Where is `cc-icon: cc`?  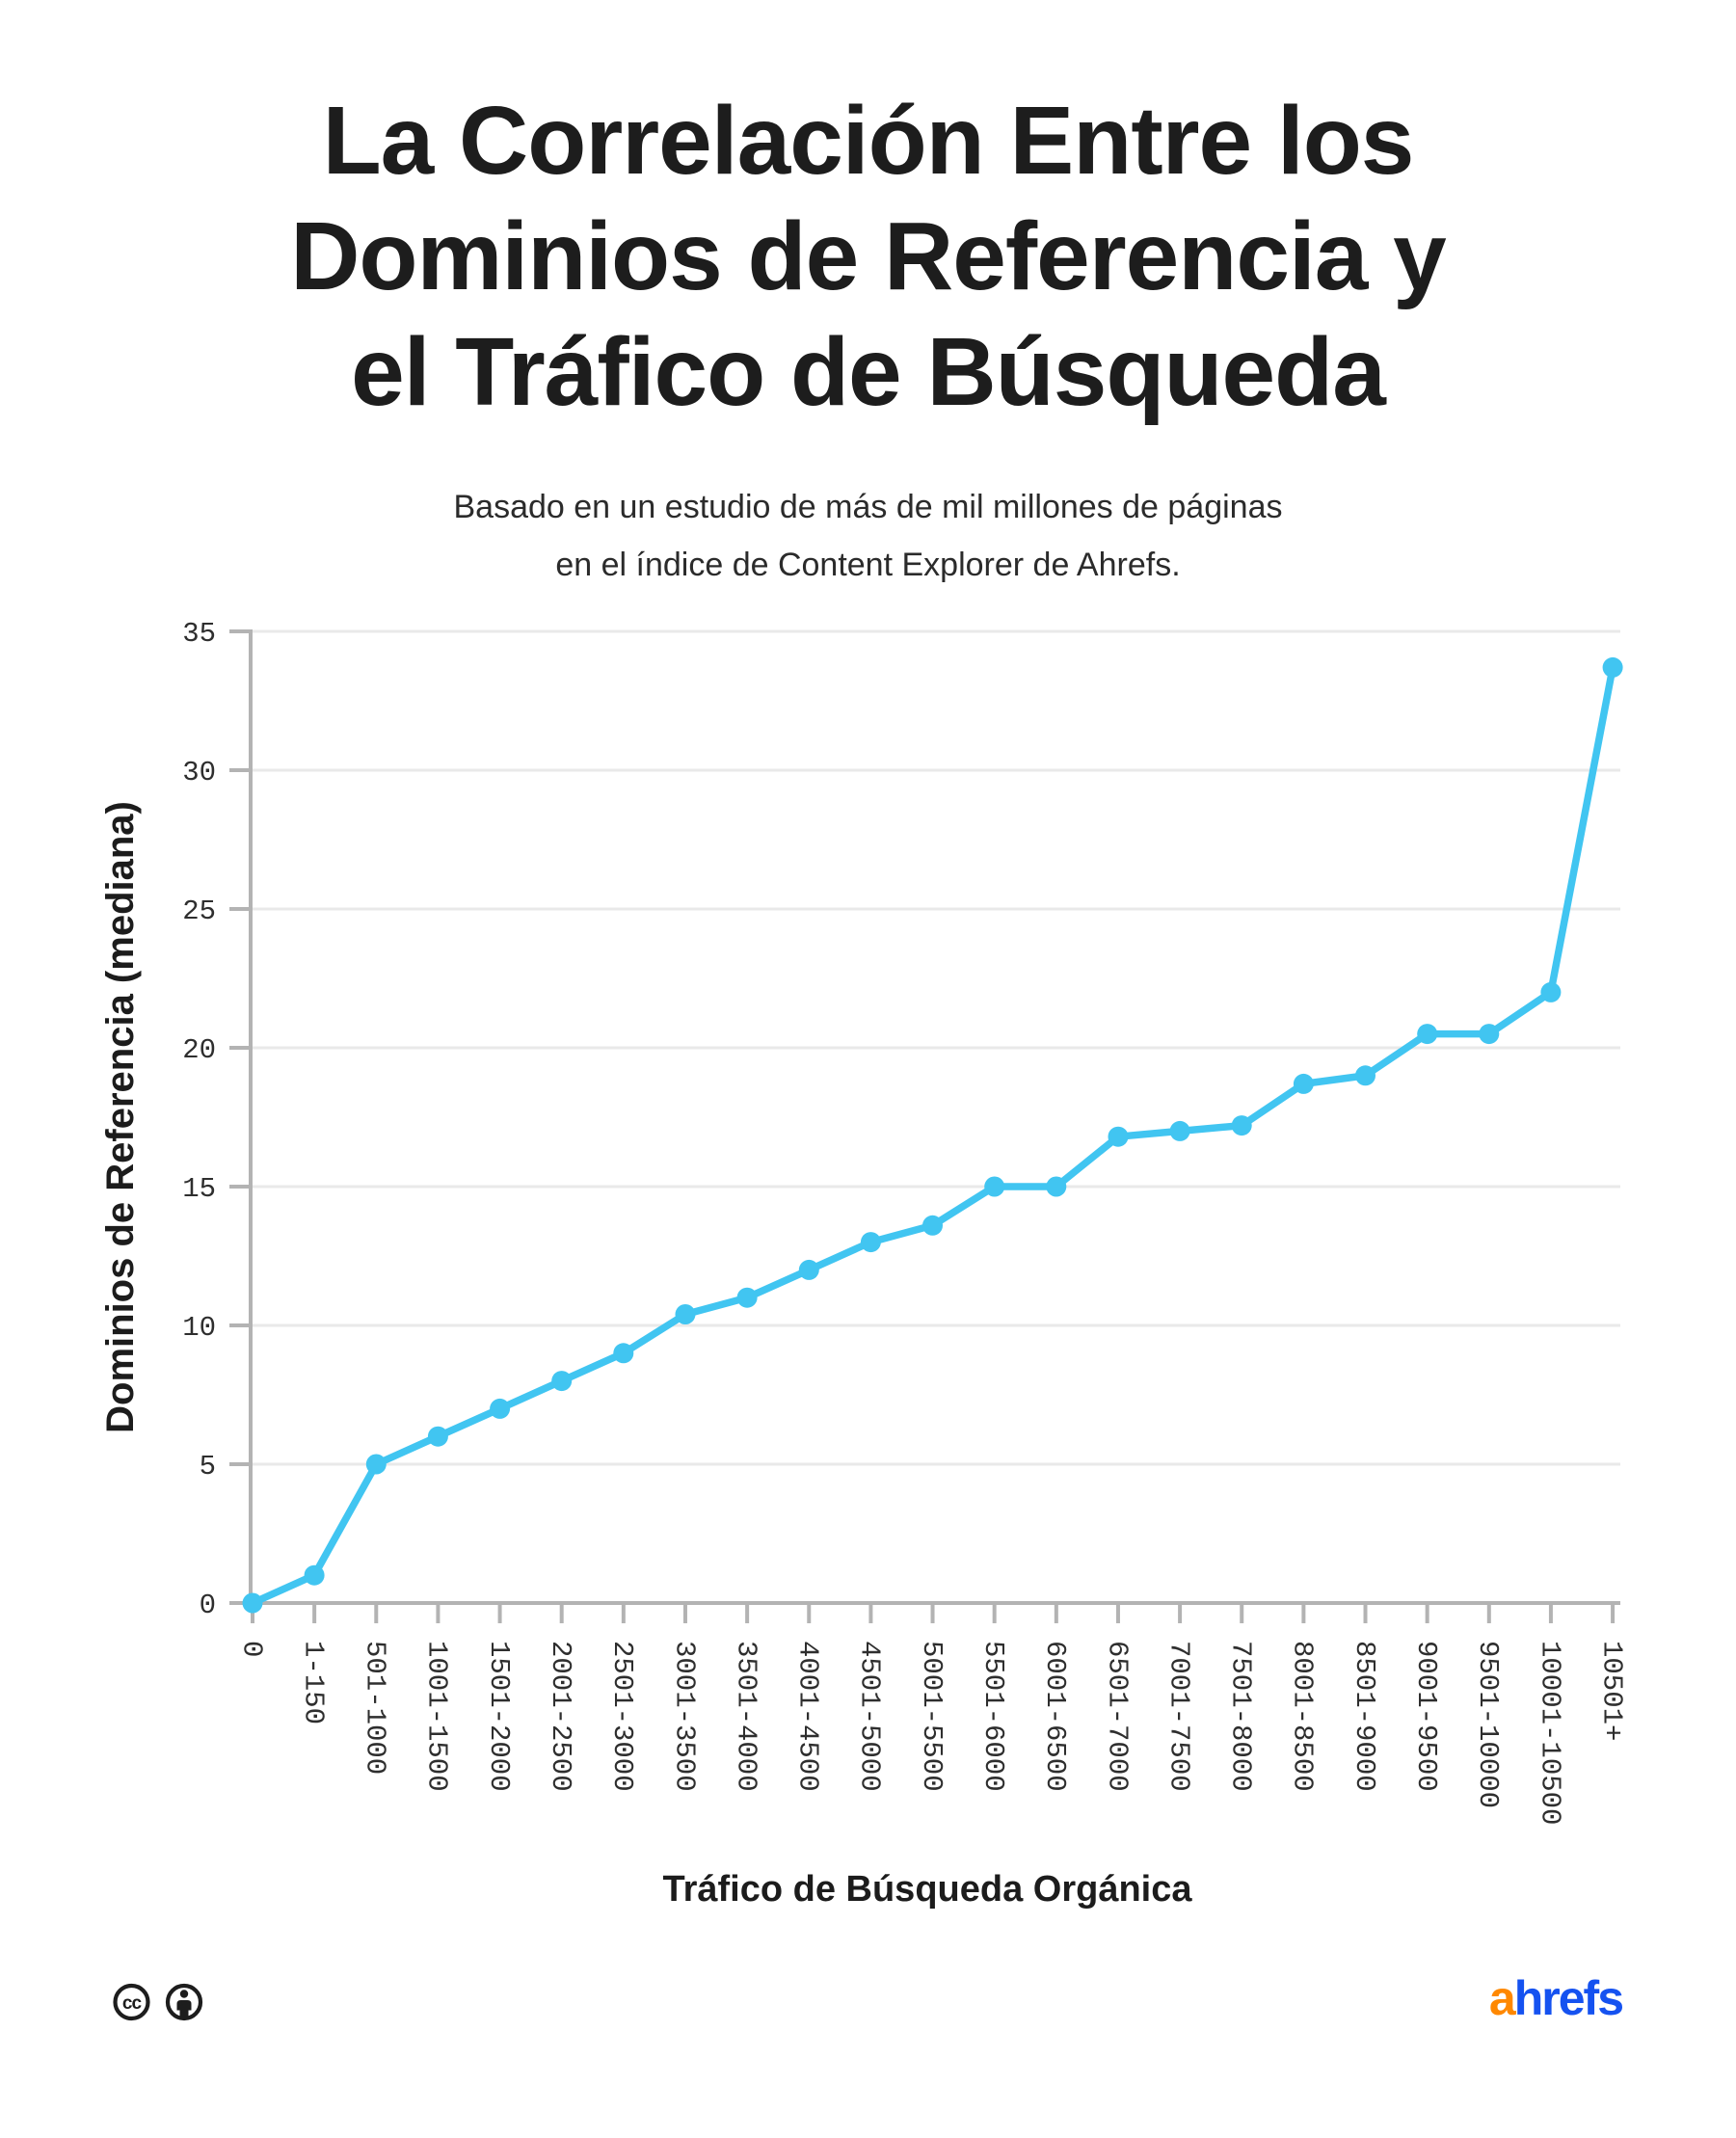 cc-icon: cc is located at coordinates (131, 2002).